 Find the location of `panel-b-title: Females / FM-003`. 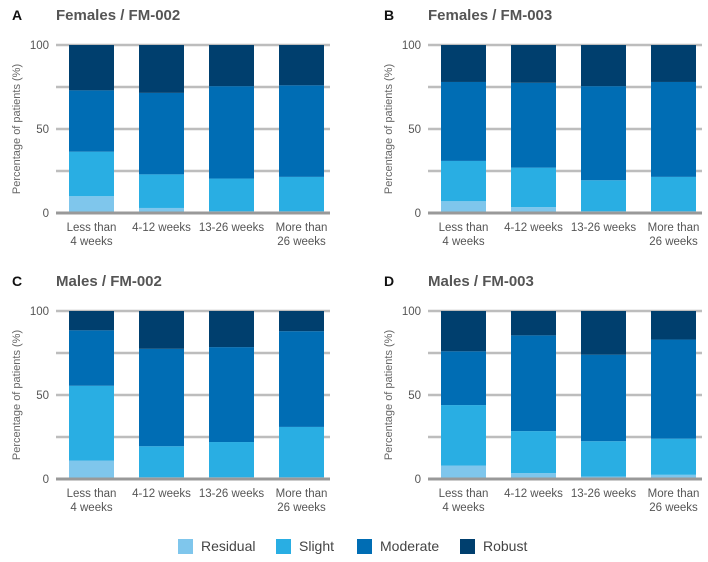

panel-b-title: Females / FM-003 is located at coordinates (490, 15).